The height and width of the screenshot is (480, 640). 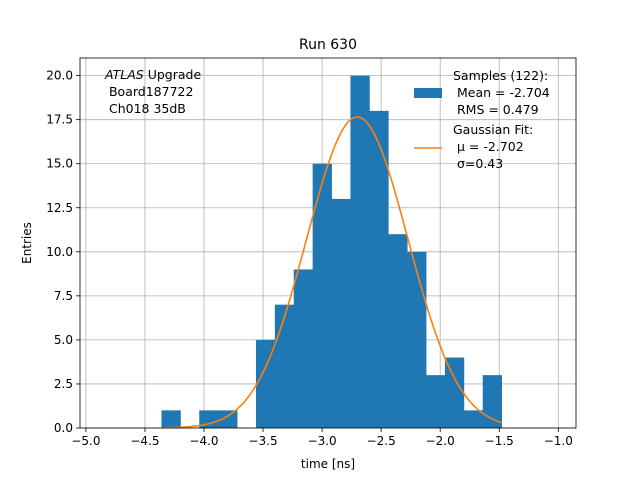 What do you see at coordinates (63, 340) in the screenshot?
I see `y-tick-label: 5.0` at bounding box center [63, 340].